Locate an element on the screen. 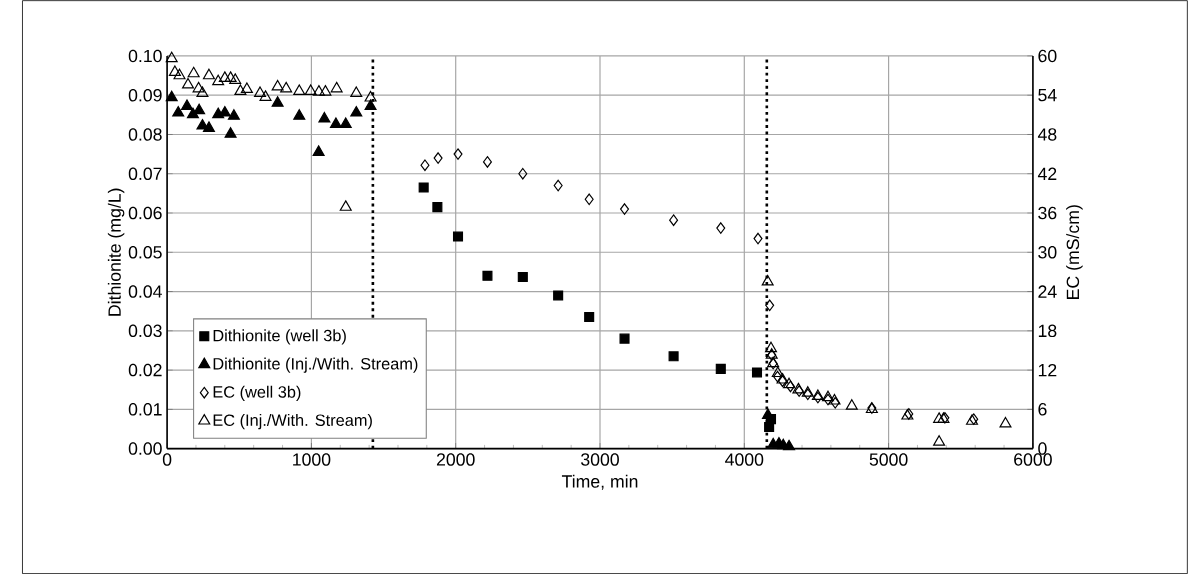 The height and width of the screenshot is (574, 1188). y-tick-label: 0.06 is located at coordinates (145, 213).